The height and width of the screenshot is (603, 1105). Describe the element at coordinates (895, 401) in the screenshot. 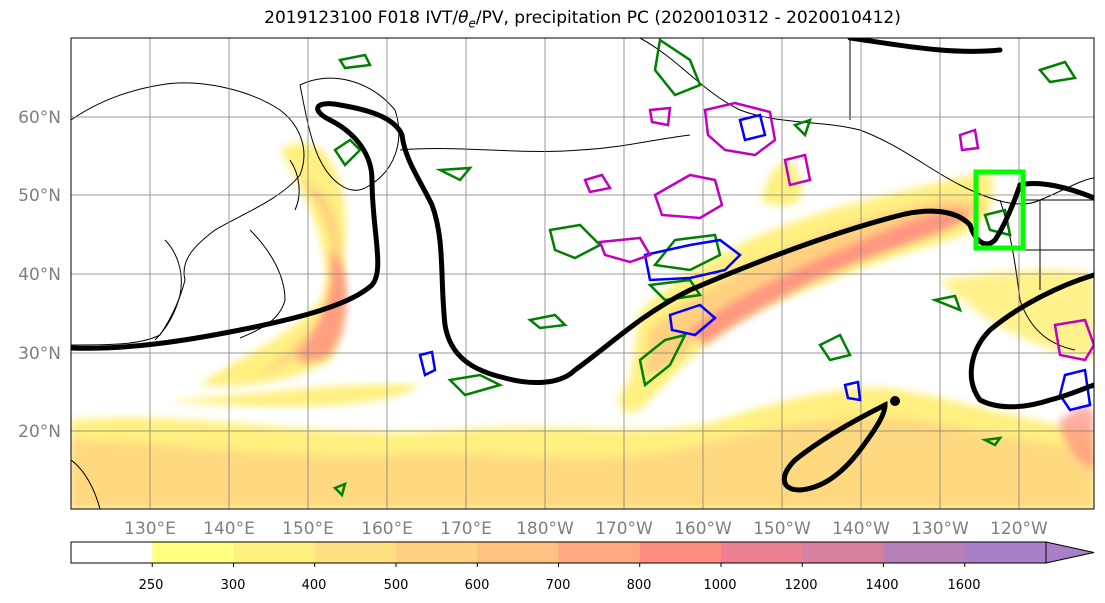

I see `theta-e-contour-dot` at that location.